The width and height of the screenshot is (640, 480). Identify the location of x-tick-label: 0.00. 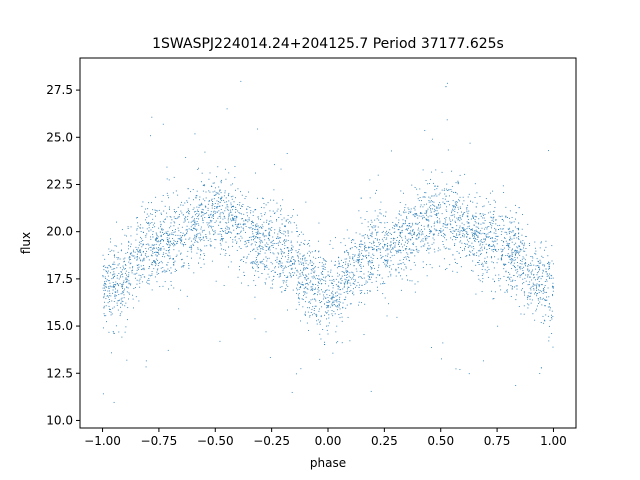
(328, 441).